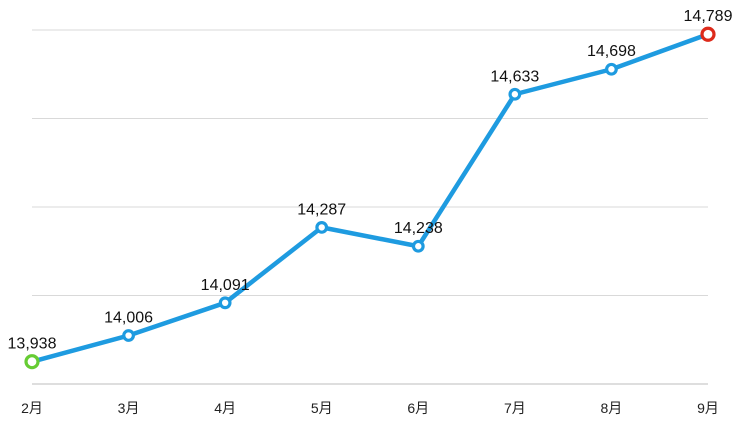 Image resolution: width=740 pixels, height=421 pixels. What do you see at coordinates (708, 16) in the screenshot?
I see `data-label: 14,789` at bounding box center [708, 16].